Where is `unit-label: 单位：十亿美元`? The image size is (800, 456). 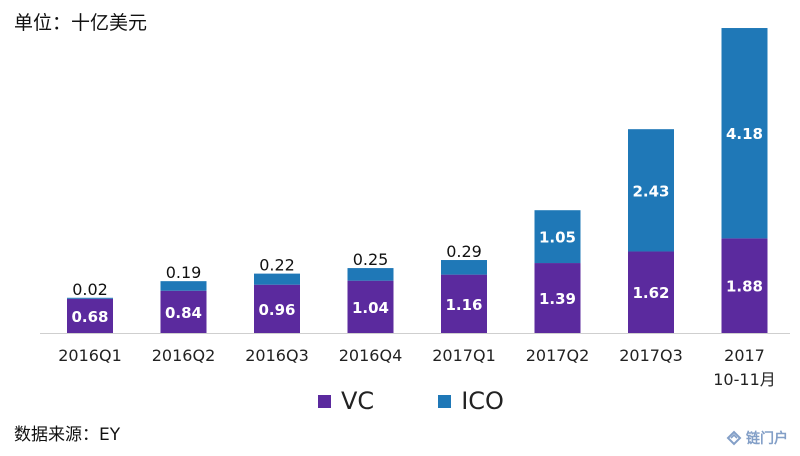 unit-label: 单位：十亿美元 is located at coordinates (81, 23).